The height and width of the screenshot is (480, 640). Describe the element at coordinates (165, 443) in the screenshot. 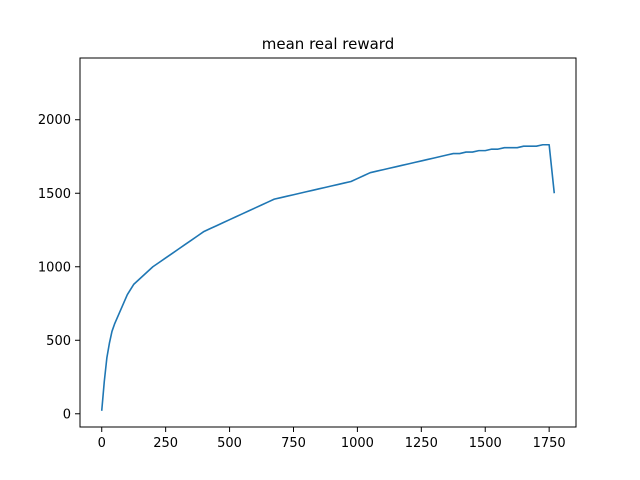

I see `x-tick-label: 250` at that location.